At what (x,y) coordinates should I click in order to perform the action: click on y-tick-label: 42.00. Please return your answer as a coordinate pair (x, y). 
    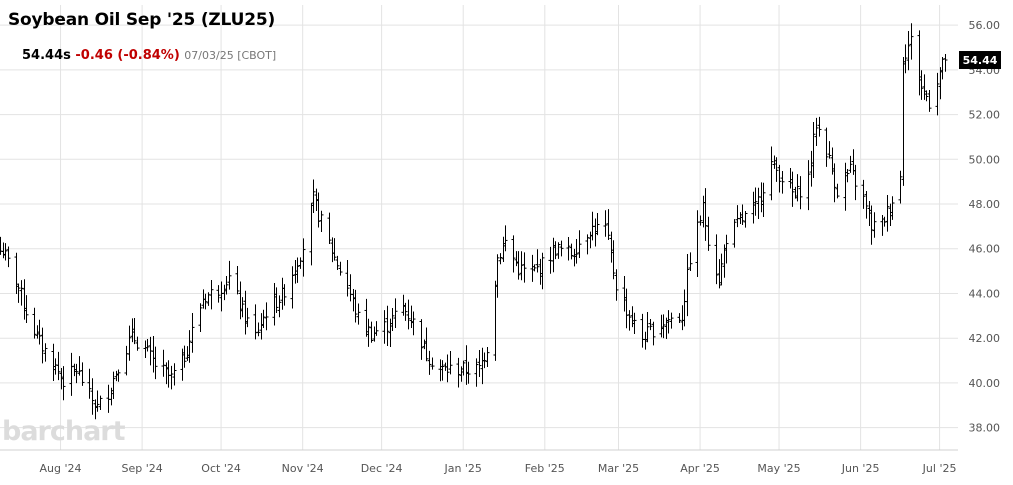
    Looking at the image, I should click on (985, 338).